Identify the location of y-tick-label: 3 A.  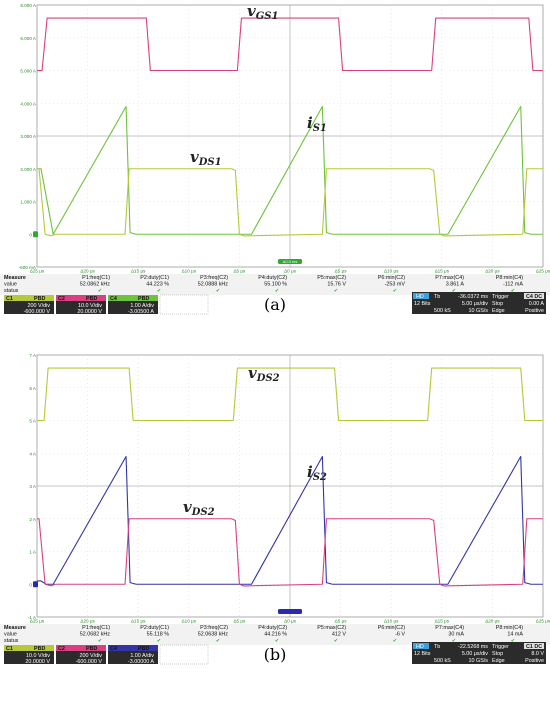
(33, 486).